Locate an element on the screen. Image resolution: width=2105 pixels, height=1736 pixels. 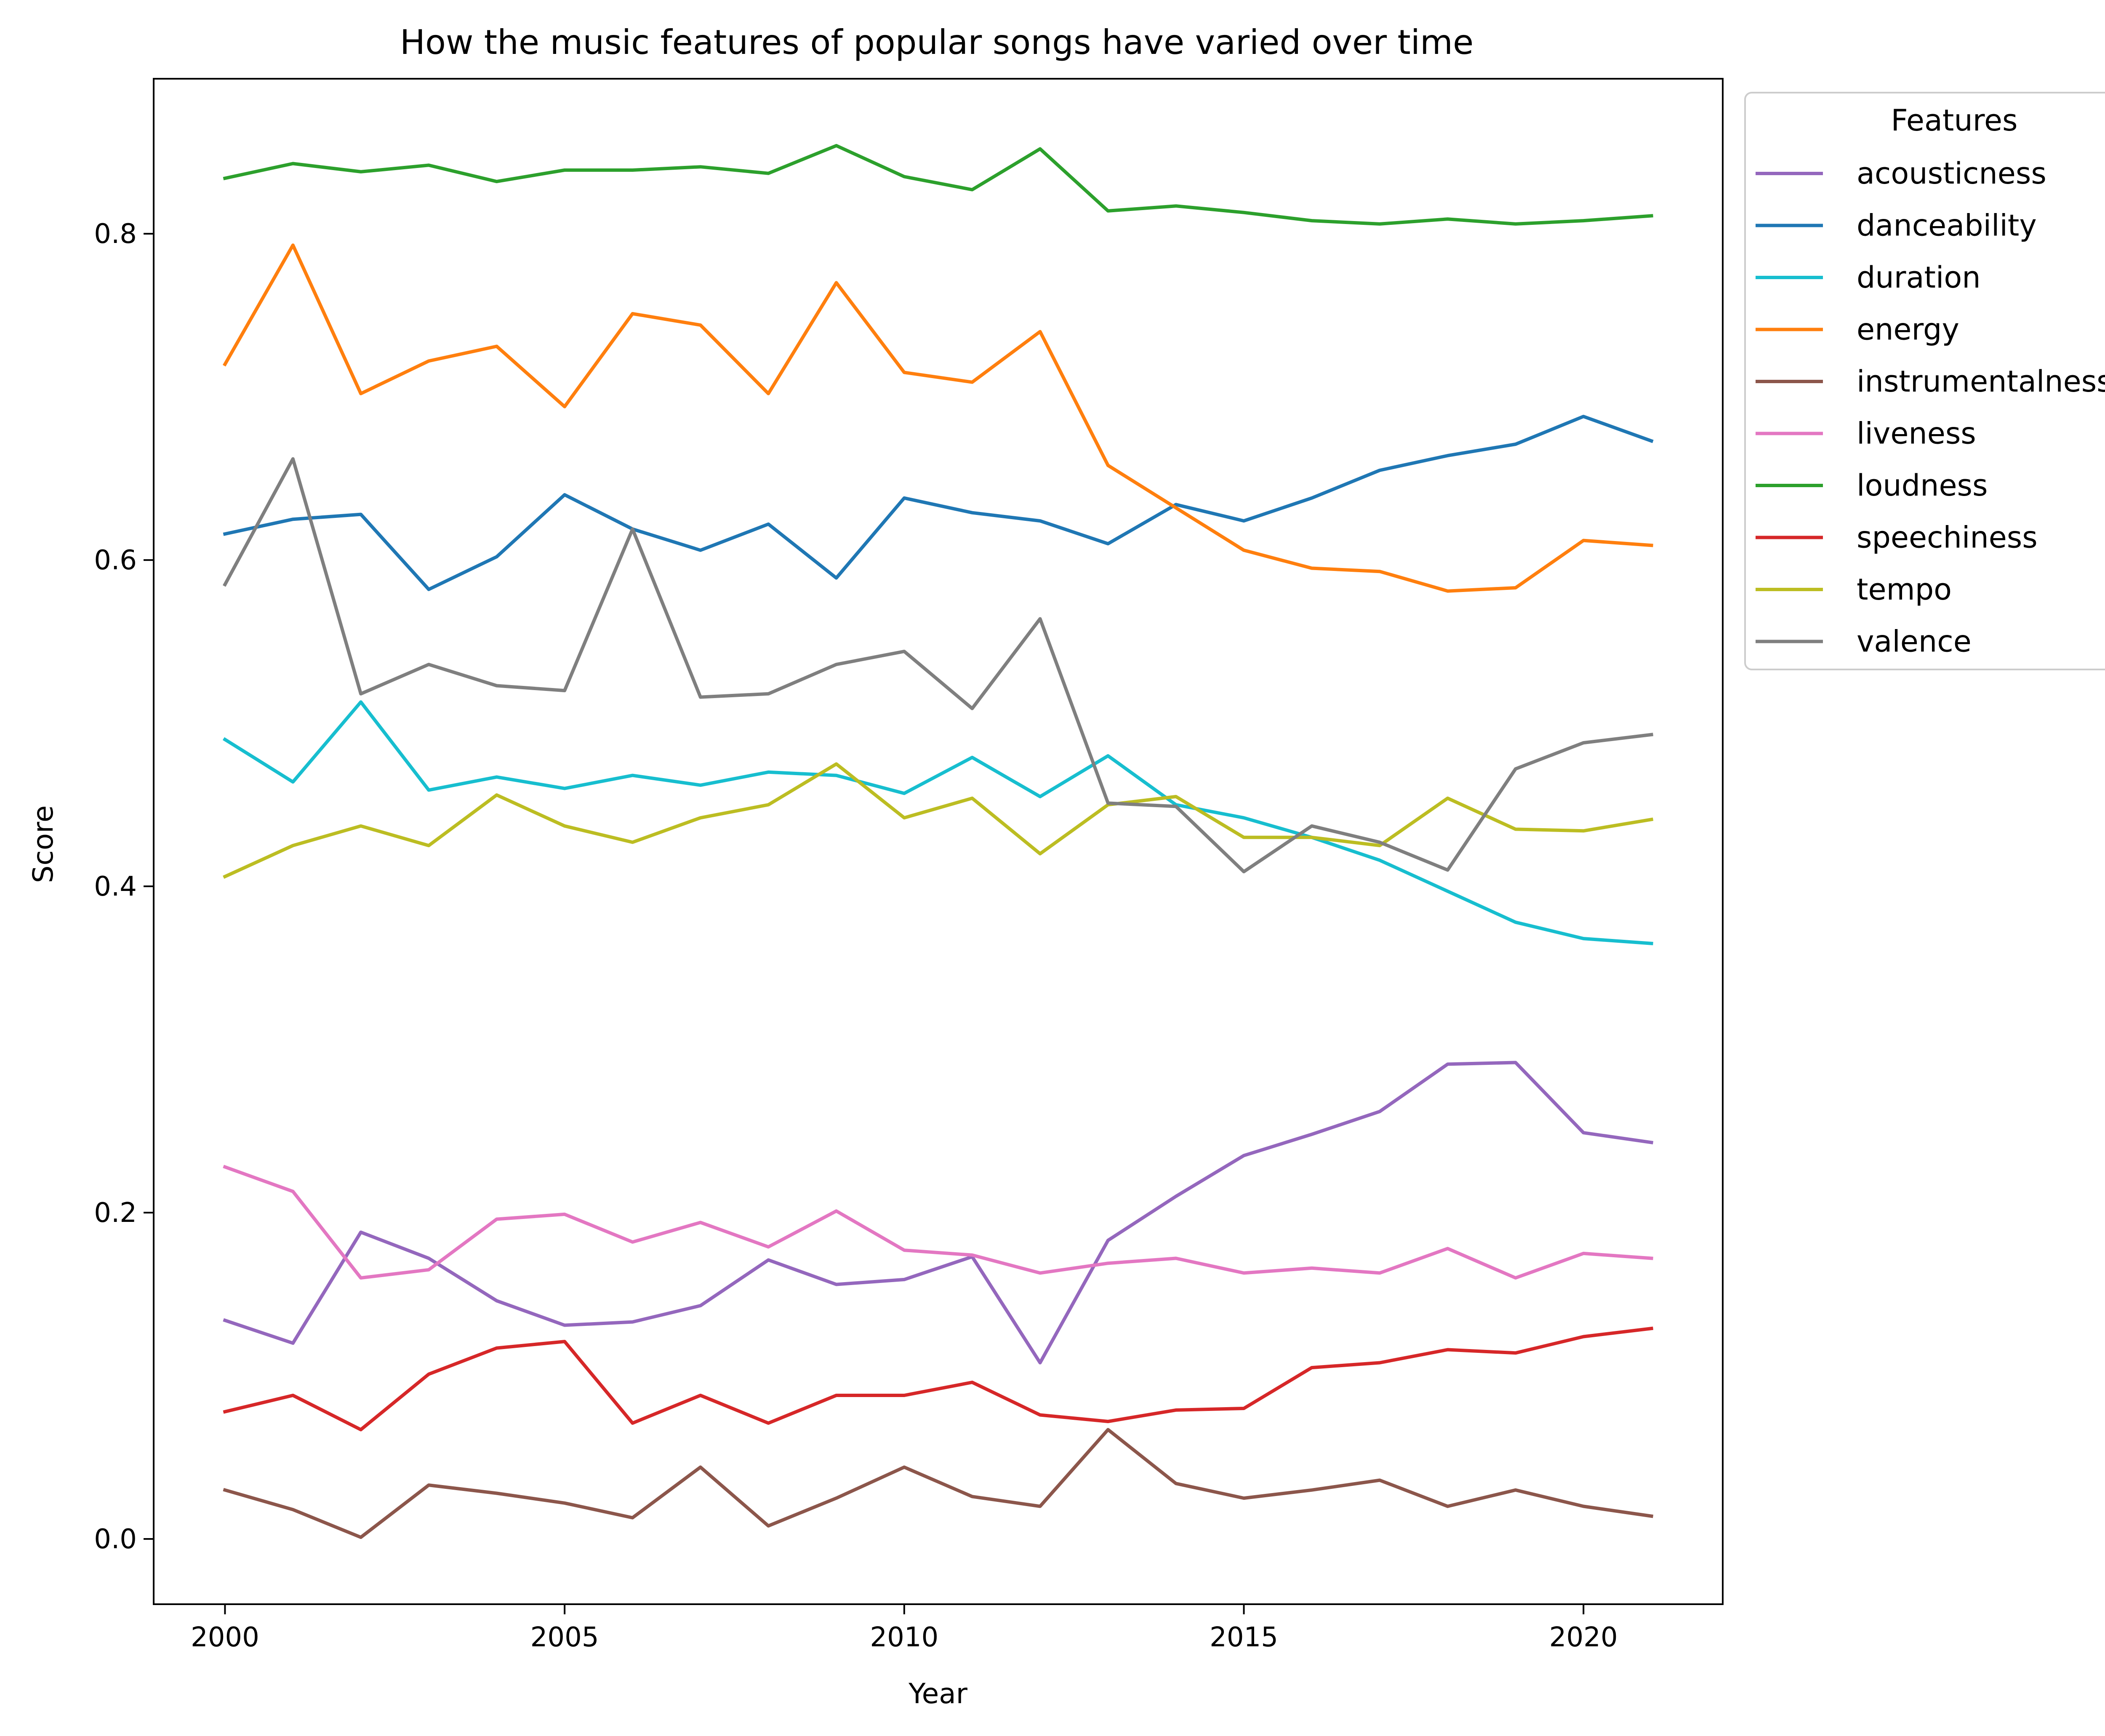
legend-frame is located at coordinates (1924, 381).